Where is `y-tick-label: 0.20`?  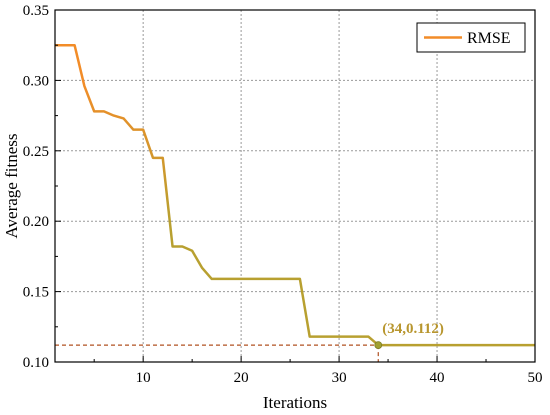
y-tick-label: 0.20 is located at coordinates (36, 222).